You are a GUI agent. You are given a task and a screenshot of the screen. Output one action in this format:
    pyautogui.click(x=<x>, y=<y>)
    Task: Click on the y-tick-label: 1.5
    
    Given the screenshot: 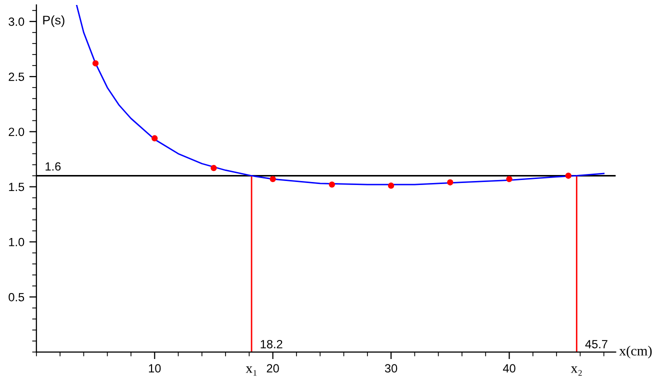 What is the action you would take?
    pyautogui.click(x=16, y=187)
    